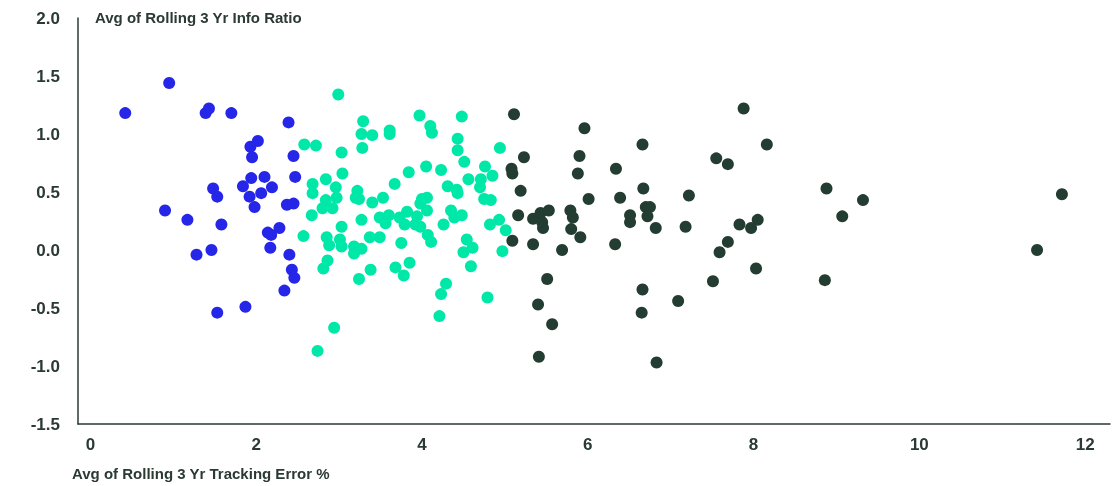 The image size is (1113, 486). What do you see at coordinates (45, 308) in the screenshot?
I see `y-tick-label: -0.5` at bounding box center [45, 308].